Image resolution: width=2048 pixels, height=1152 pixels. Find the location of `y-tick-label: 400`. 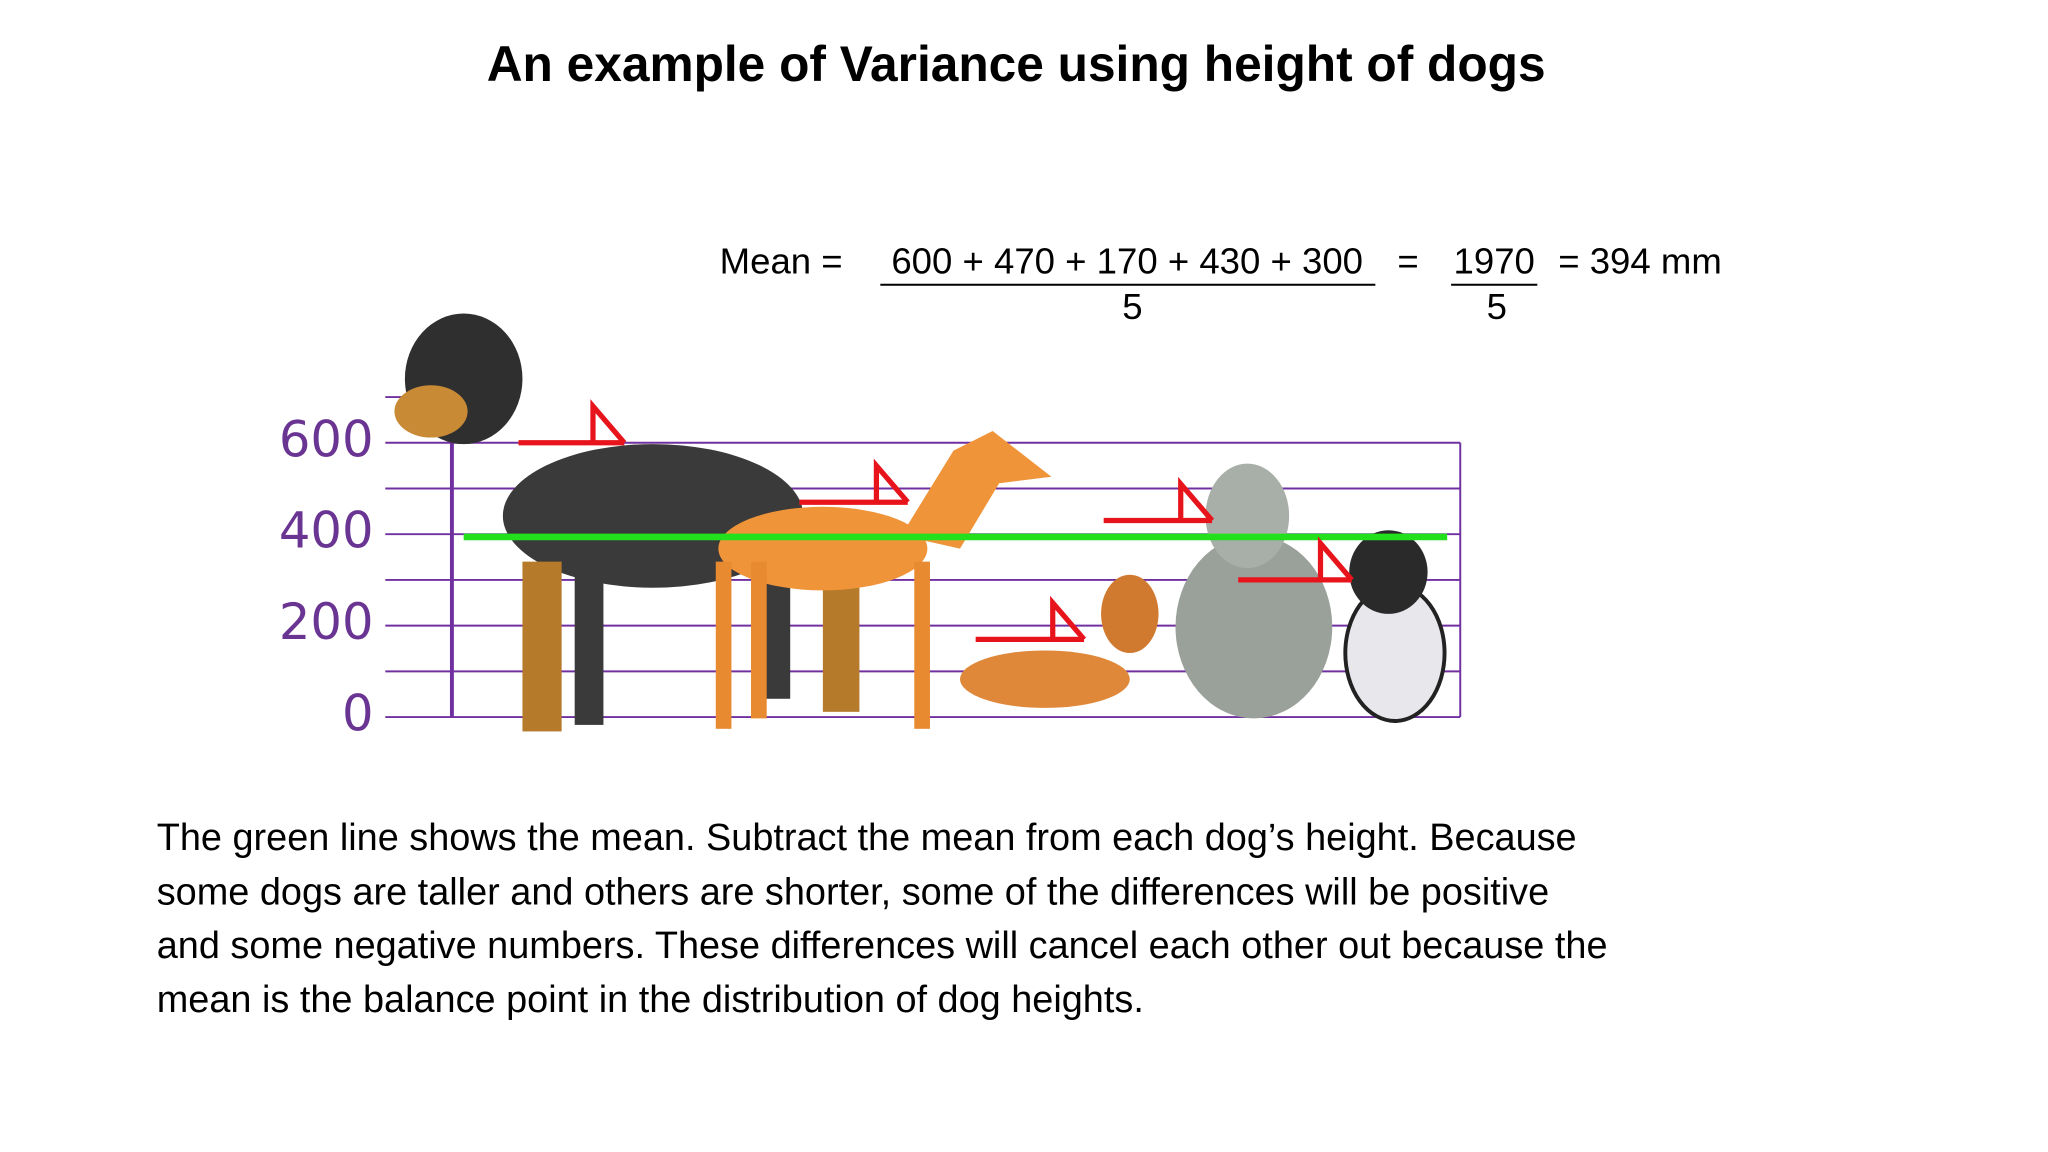

y-tick-label: 400 is located at coordinates (326, 531).